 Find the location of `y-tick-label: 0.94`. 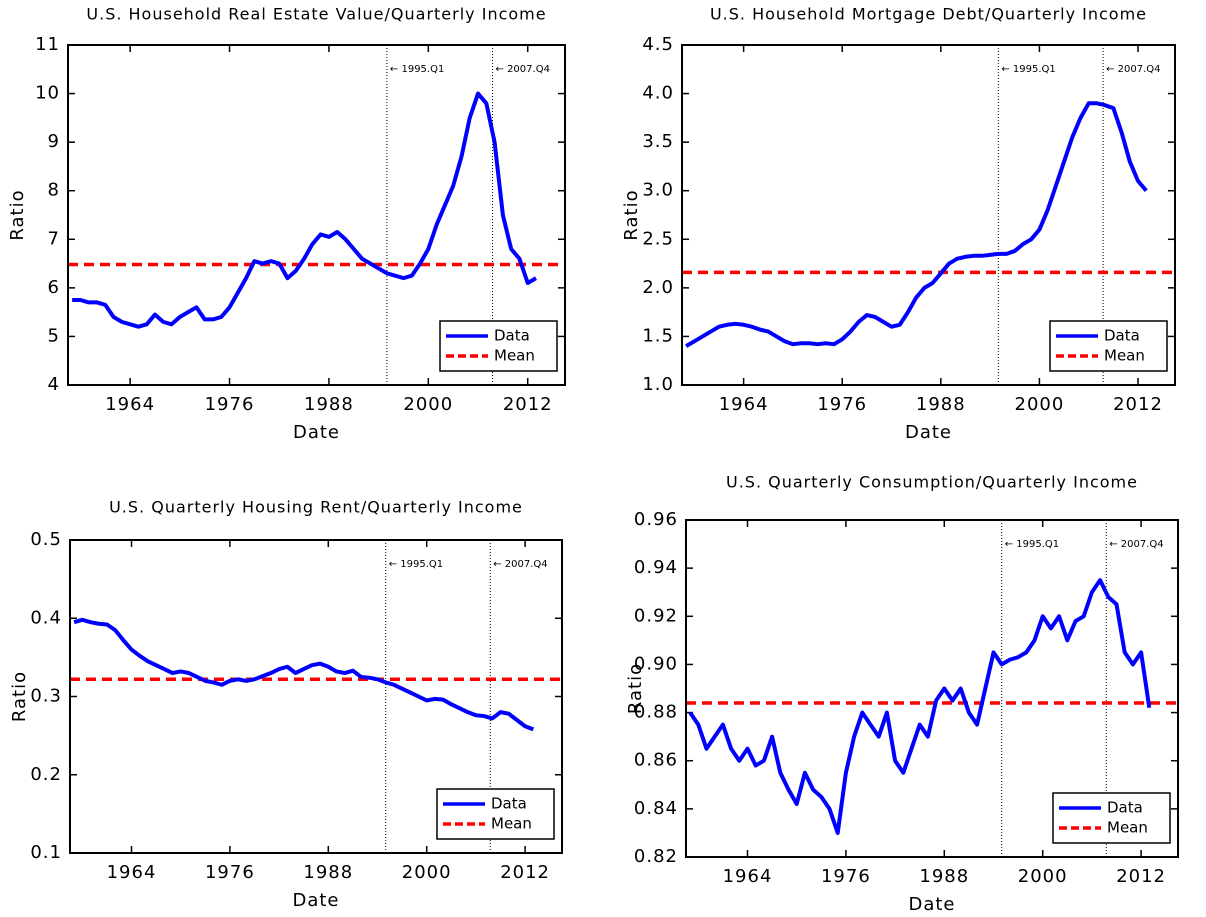

y-tick-label: 0.94 is located at coordinates (656, 567).